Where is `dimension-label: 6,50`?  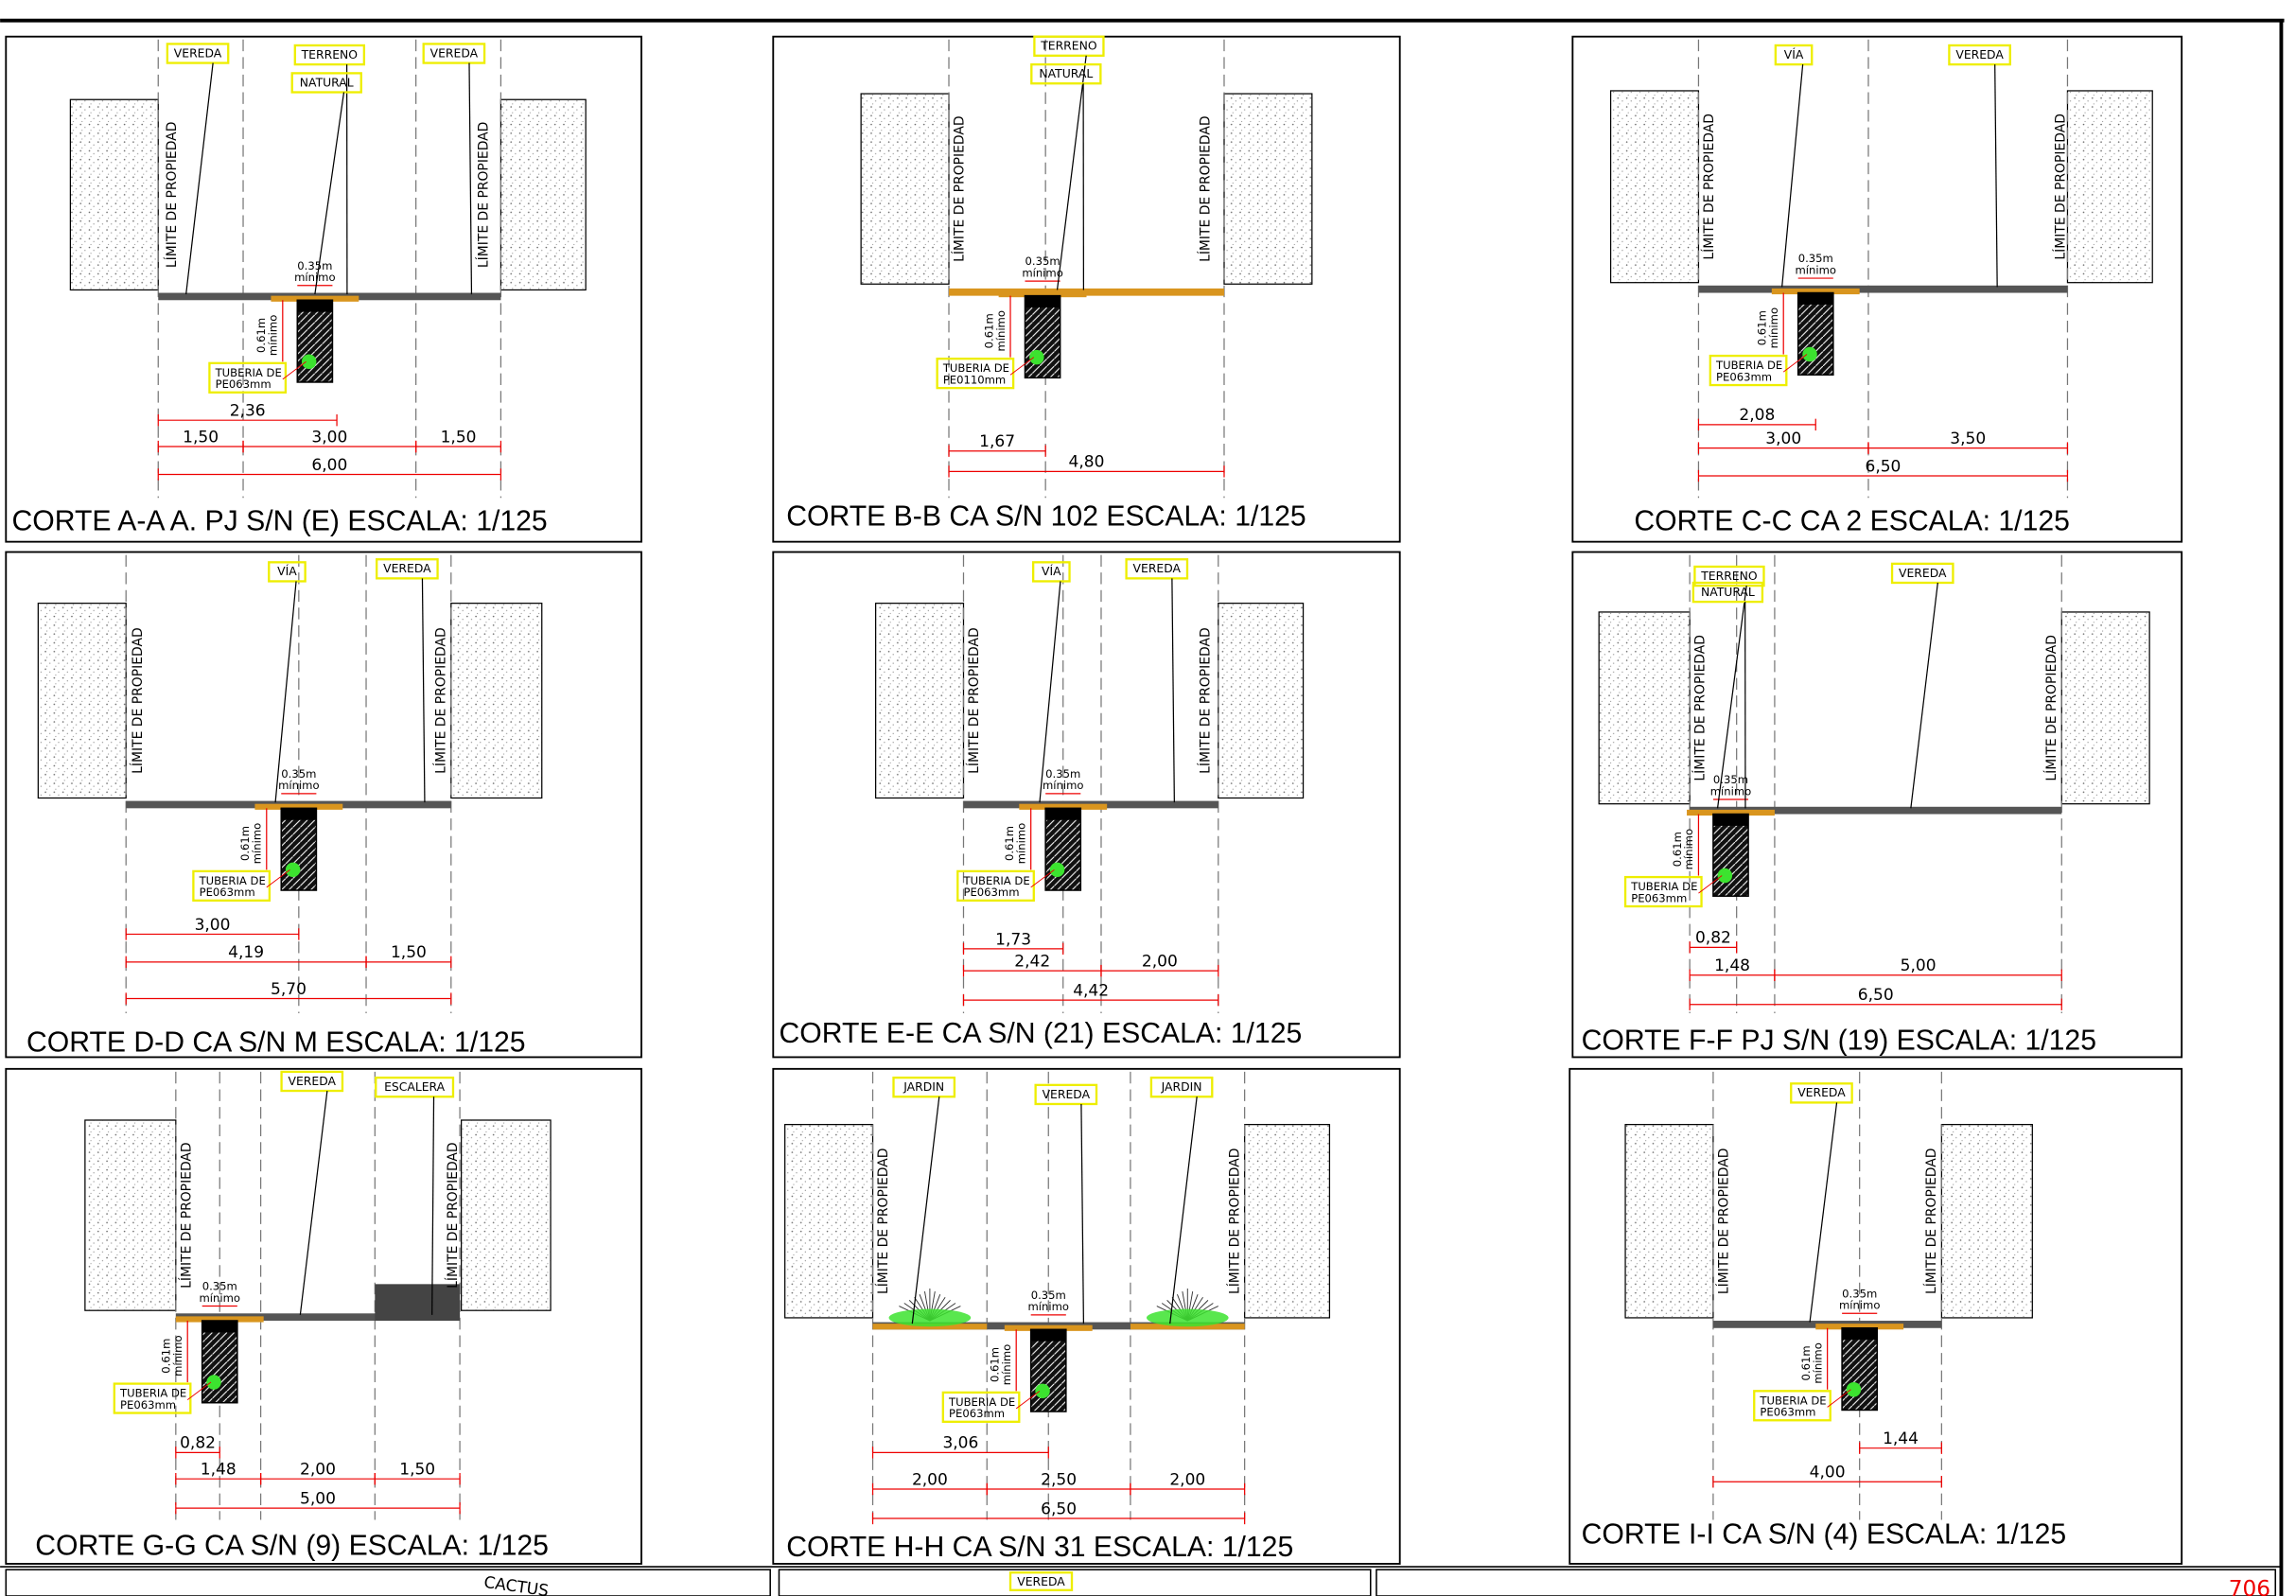 dimension-label: 6,50 is located at coordinates (1876, 995).